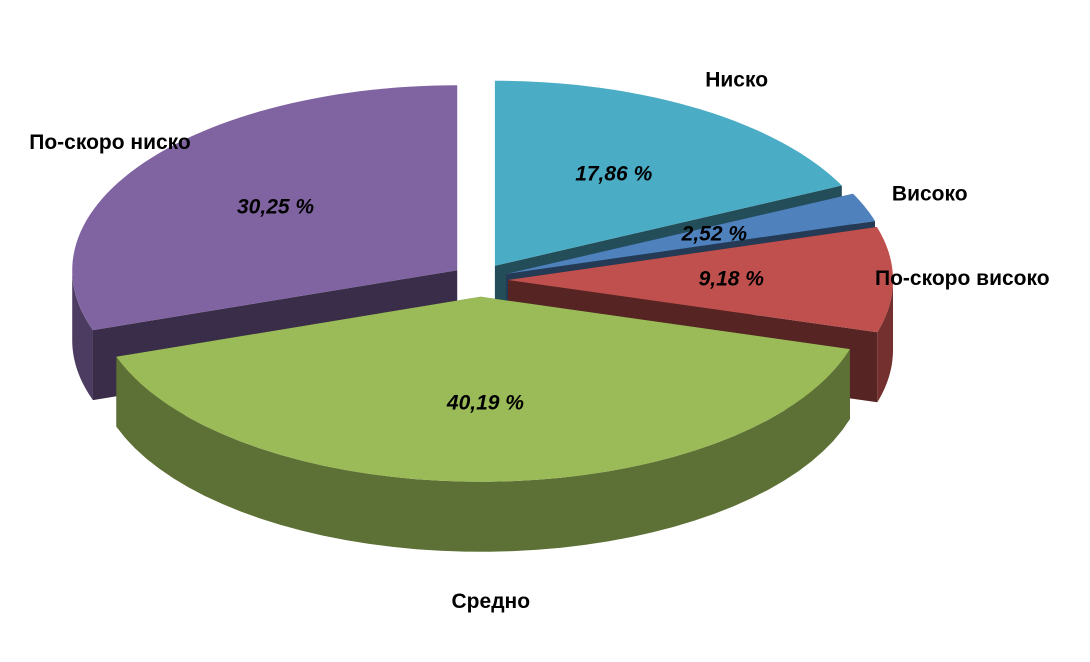  Describe the element at coordinates (930, 194) in the screenshot. I see `category-label: Високо` at that location.